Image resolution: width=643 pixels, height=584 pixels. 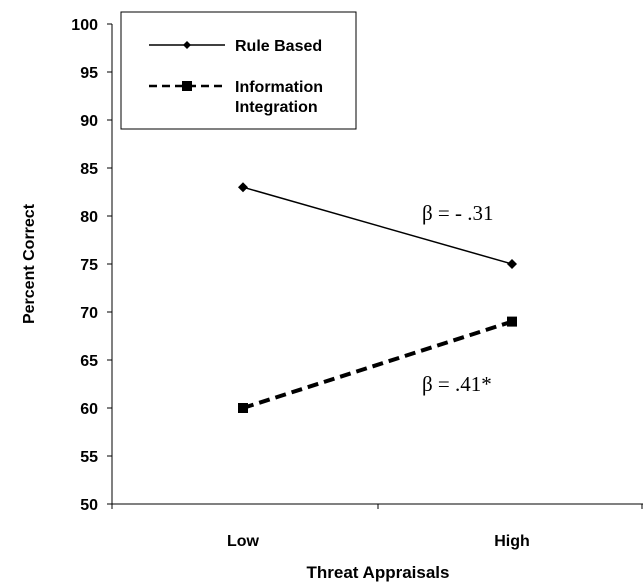 What do you see at coordinates (89, 121) in the screenshot?
I see `y-tick-label: 90` at bounding box center [89, 121].